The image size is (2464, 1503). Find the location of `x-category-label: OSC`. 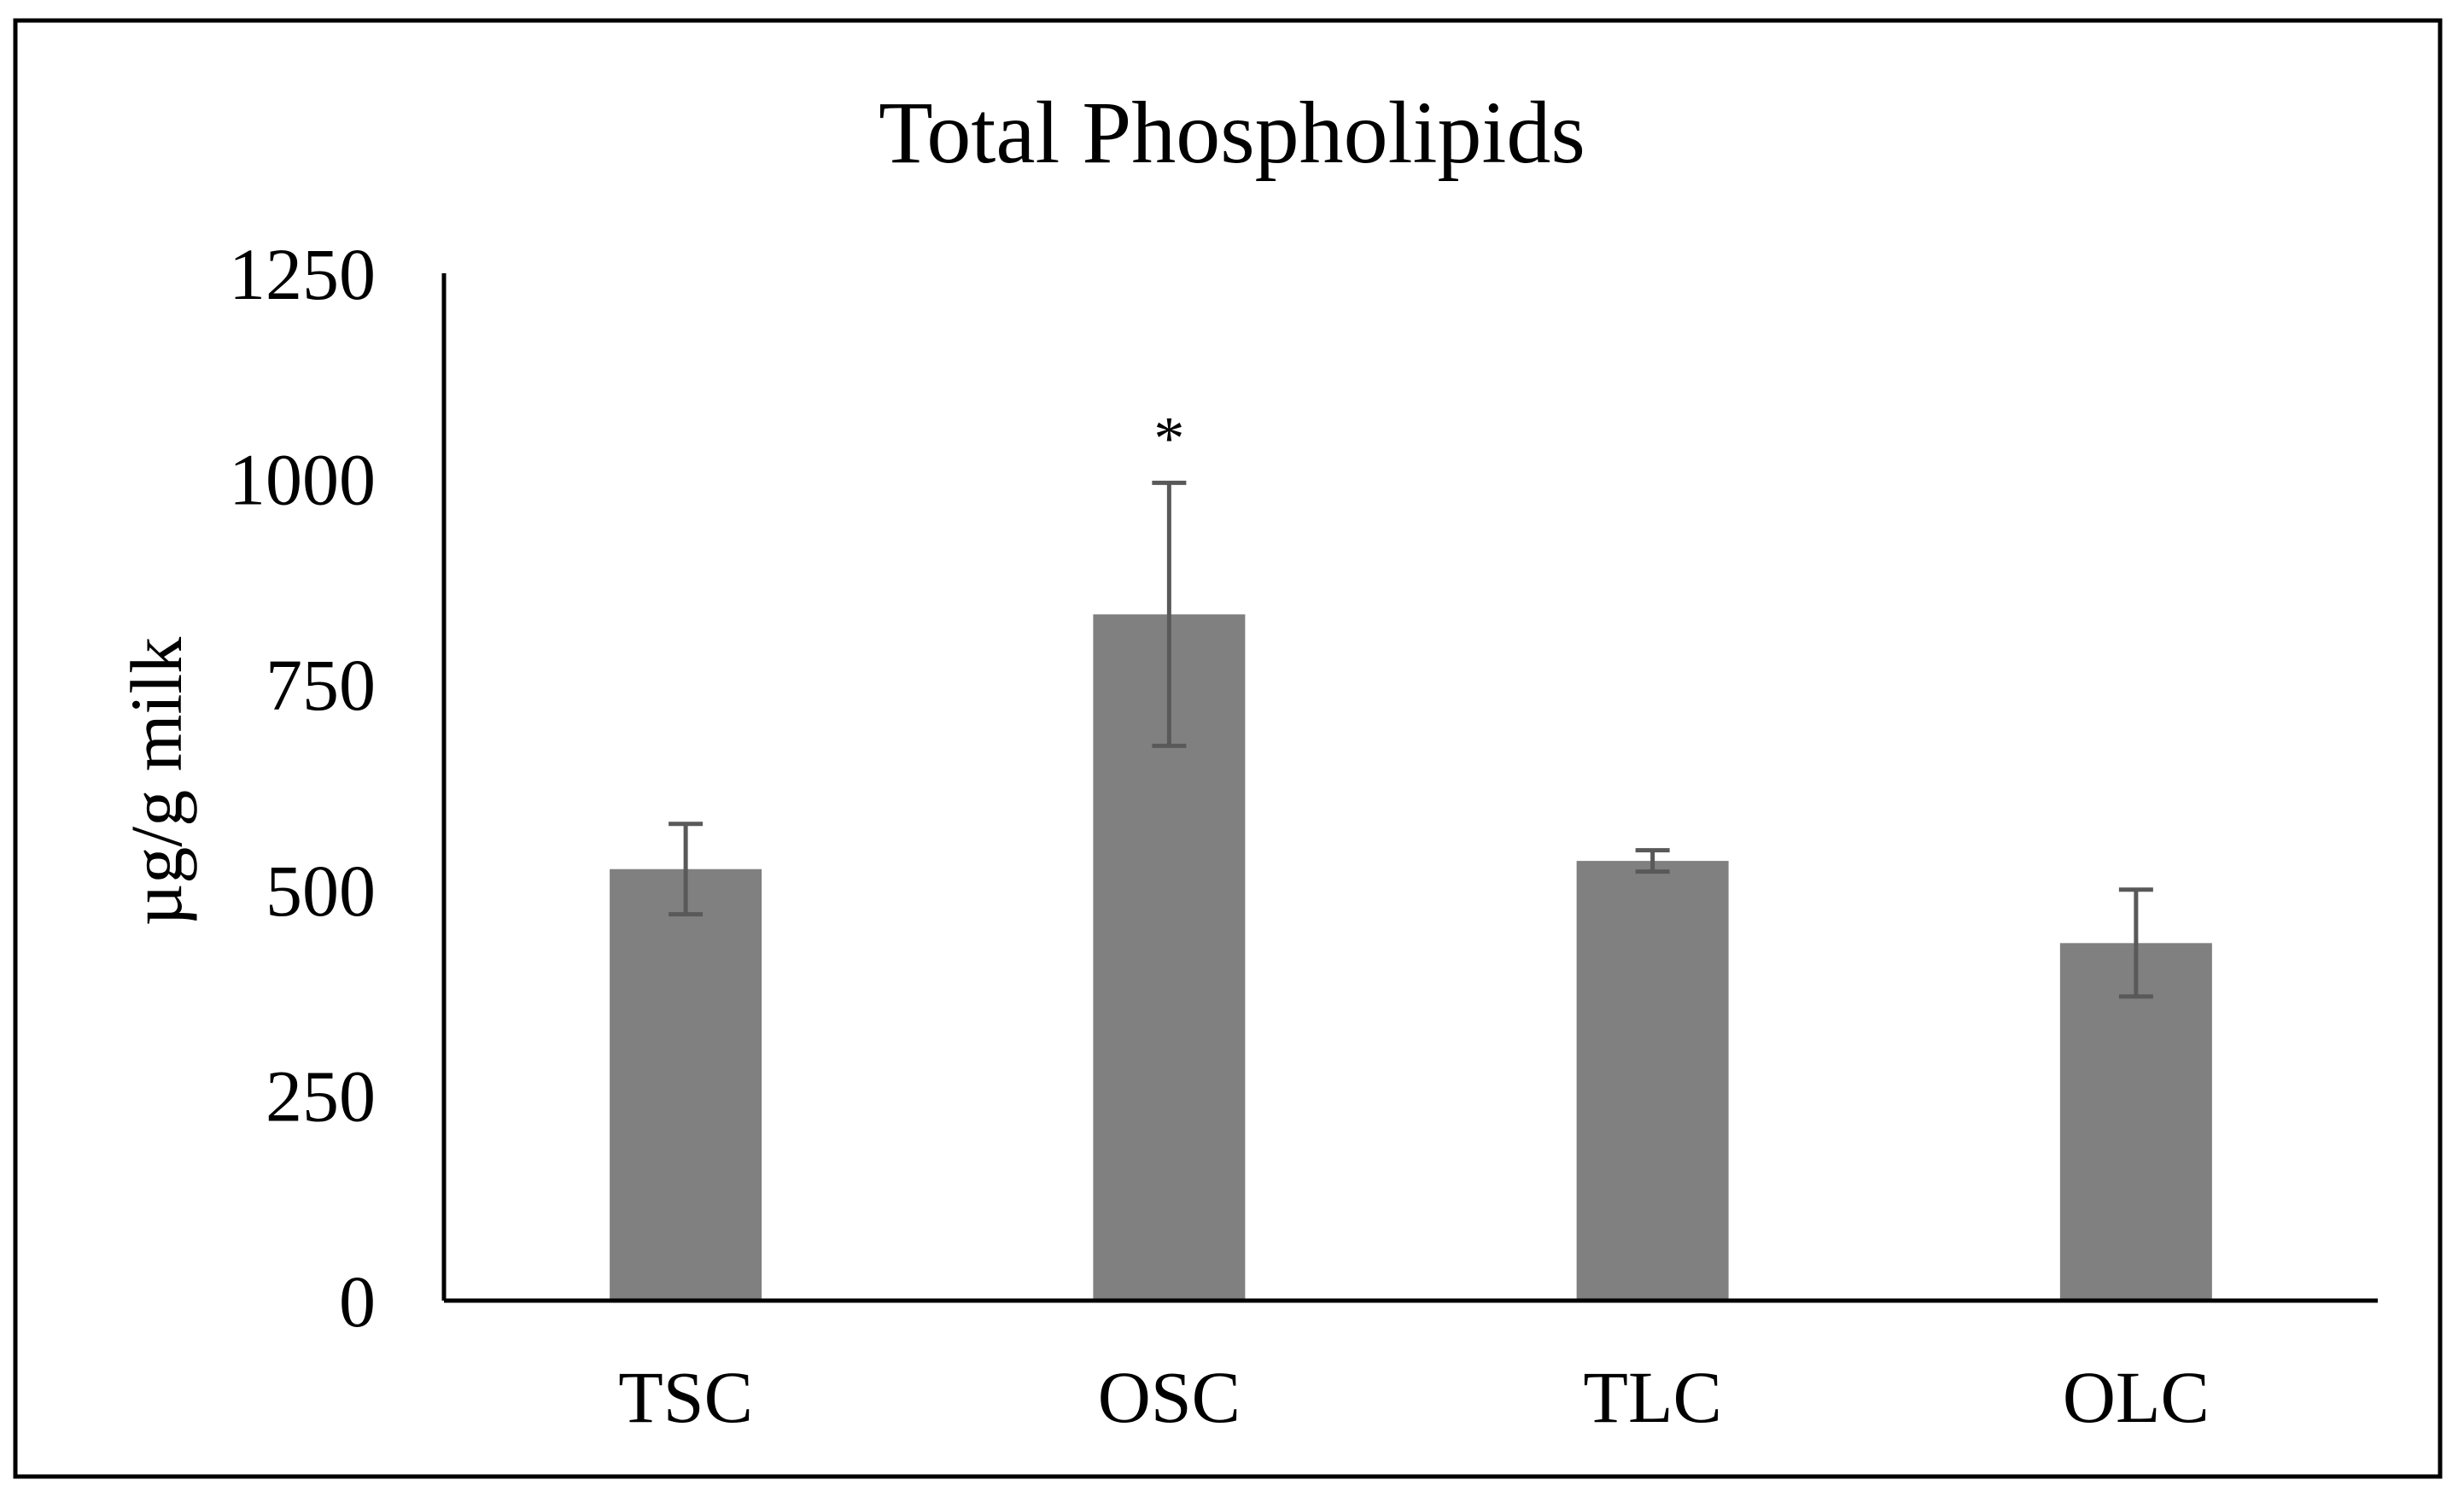

x-category-label: OSC is located at coordinates (1169, 1397).